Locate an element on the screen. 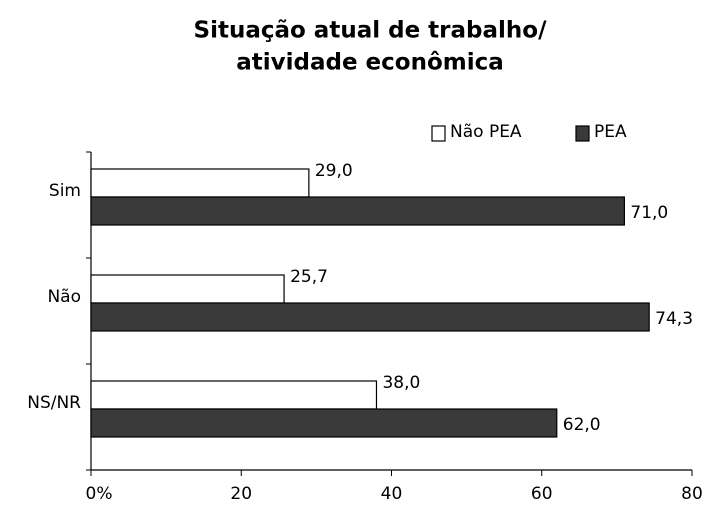 The image size is (708, 508). y-tick-label: Sim is located at coordinates (65, 191).